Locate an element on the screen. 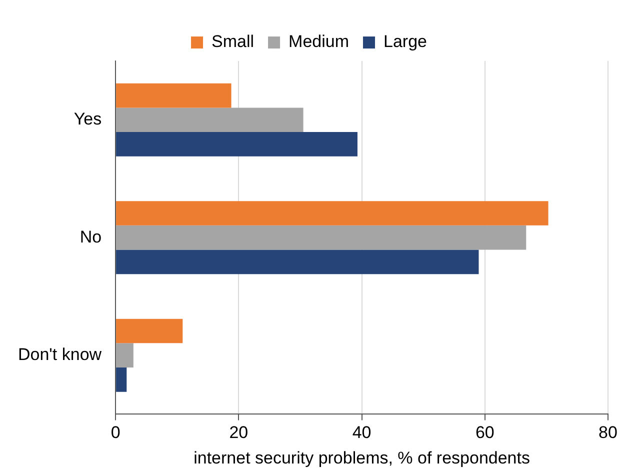 The height and width of the screenshot is (473, 632). y-tick-label: Don't know is located at coordinates (60, 354).